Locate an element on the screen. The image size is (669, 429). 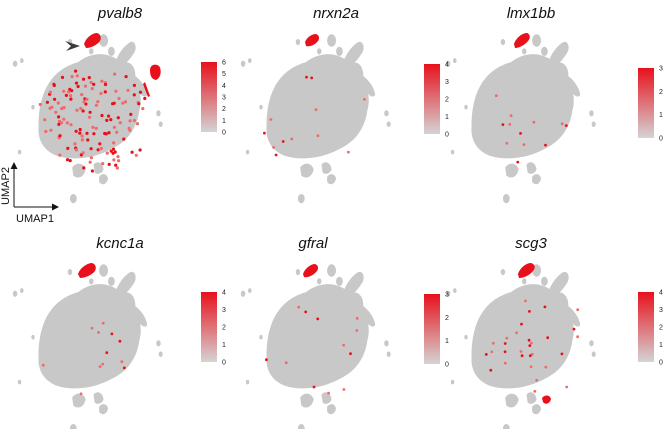
umap1-arrowhead is located at coordinates (55, 207).